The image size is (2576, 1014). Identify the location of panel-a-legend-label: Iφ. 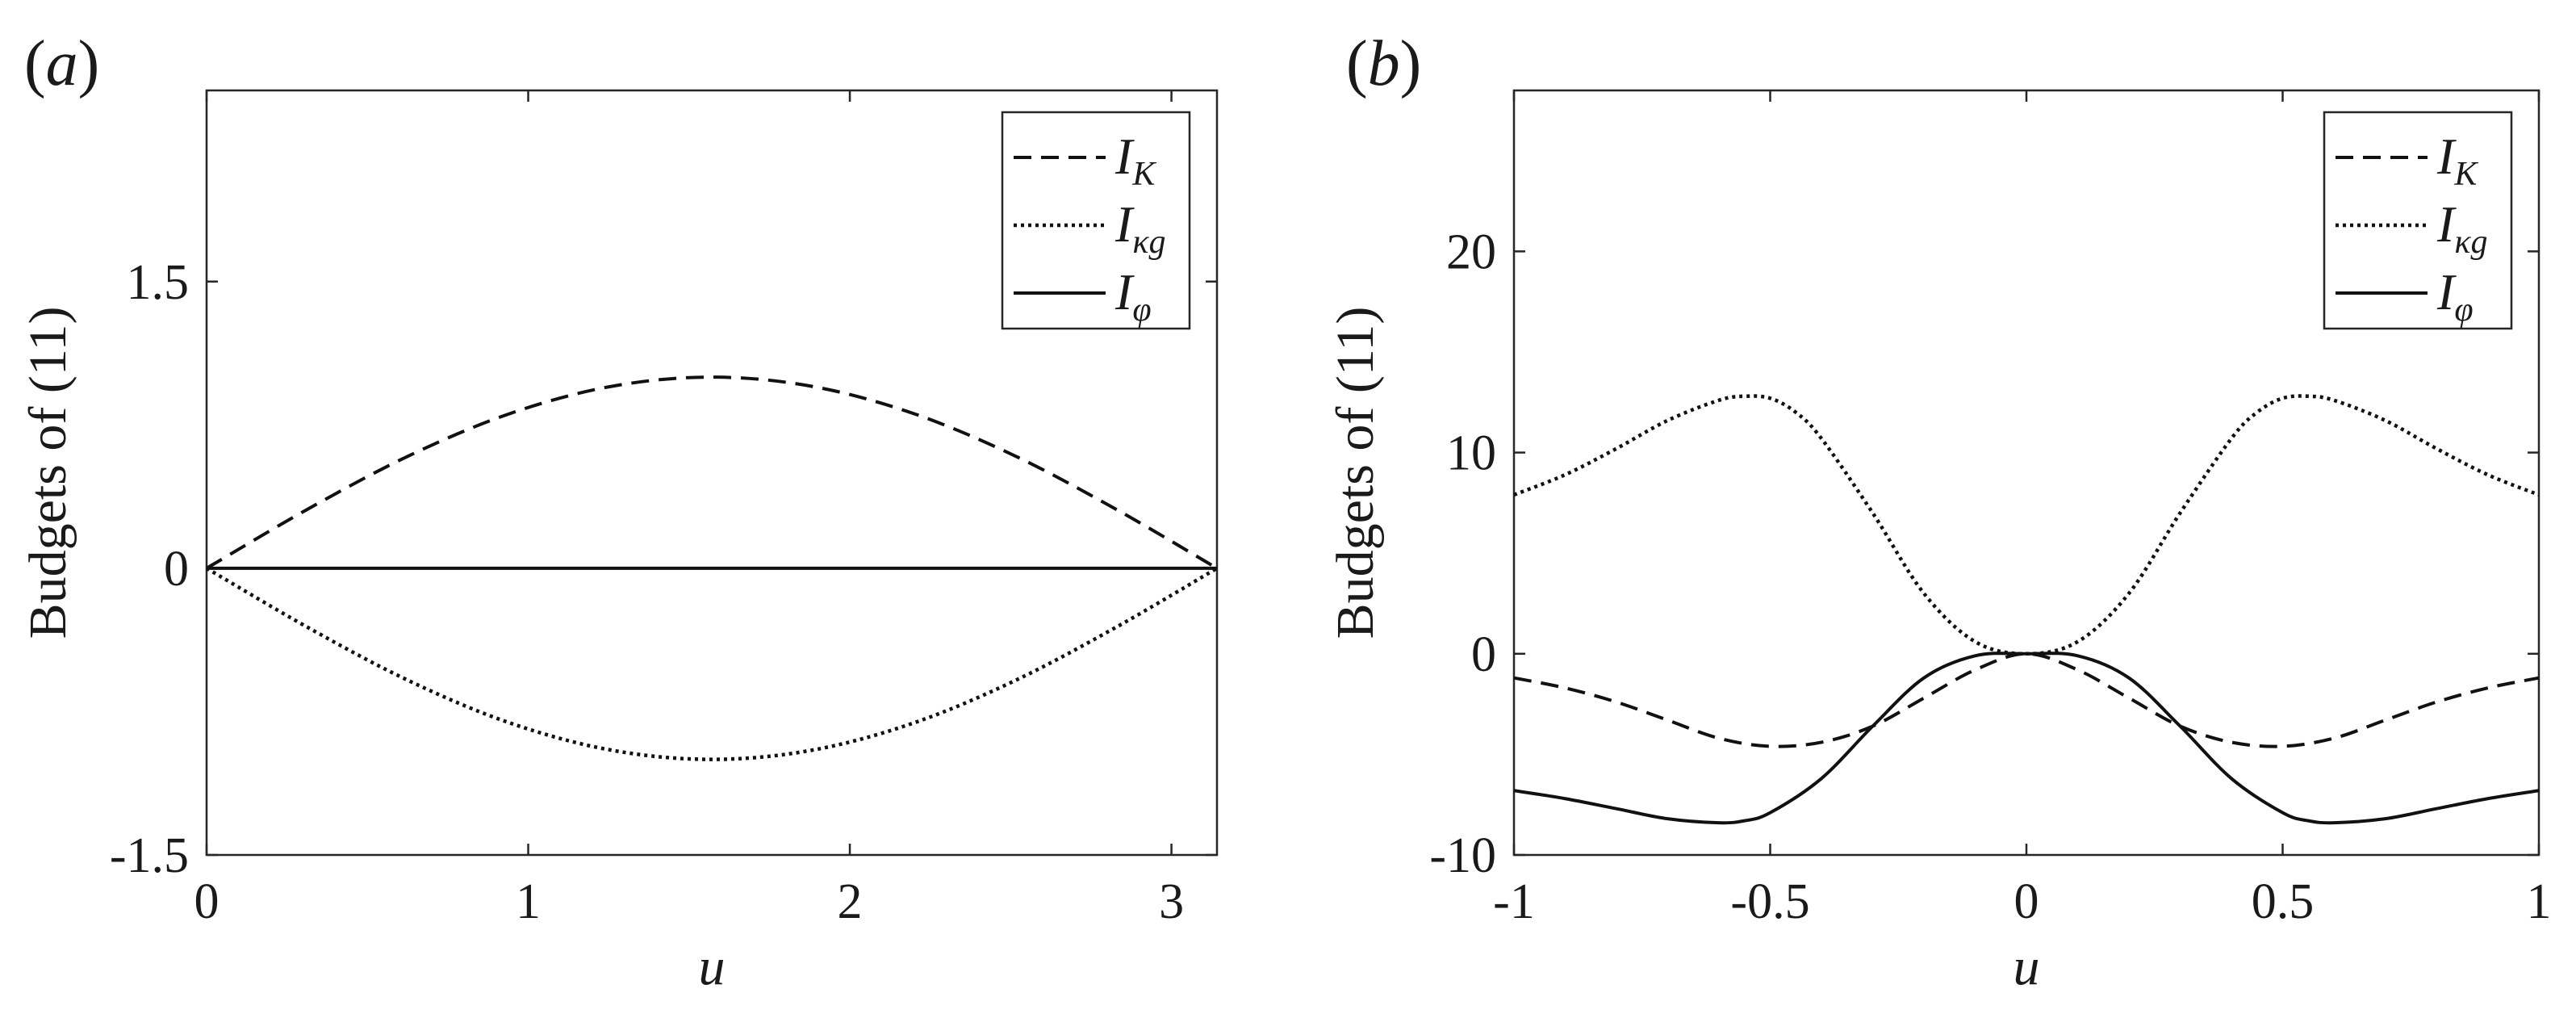
(1133, 296).